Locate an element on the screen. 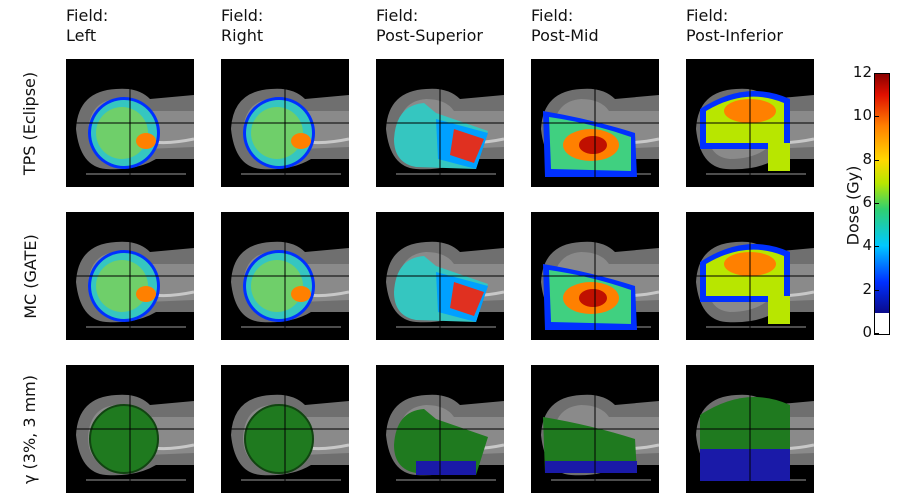 This screenshot has height=501, width=902. panel-mc-left is located at coordinates (130, 276).